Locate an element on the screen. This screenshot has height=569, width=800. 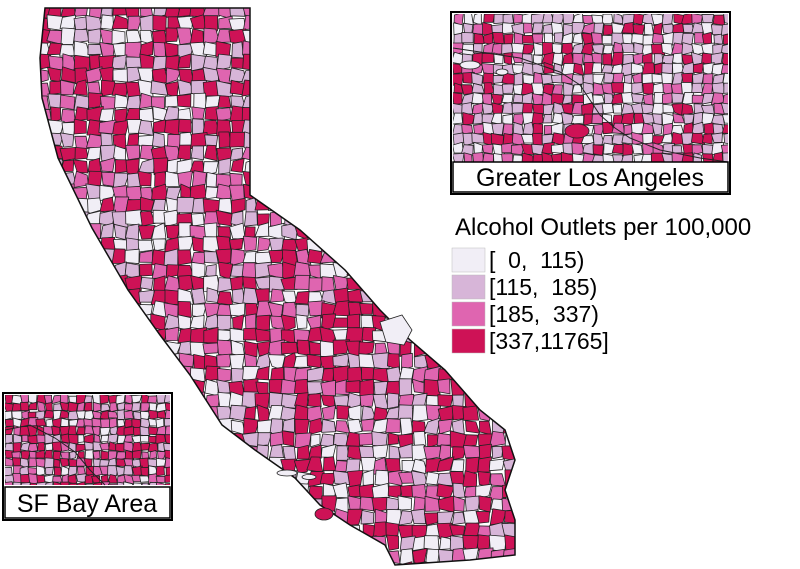
legend-title: Alcohol Outlets per 100,000 is located at coordinates (603, 227).